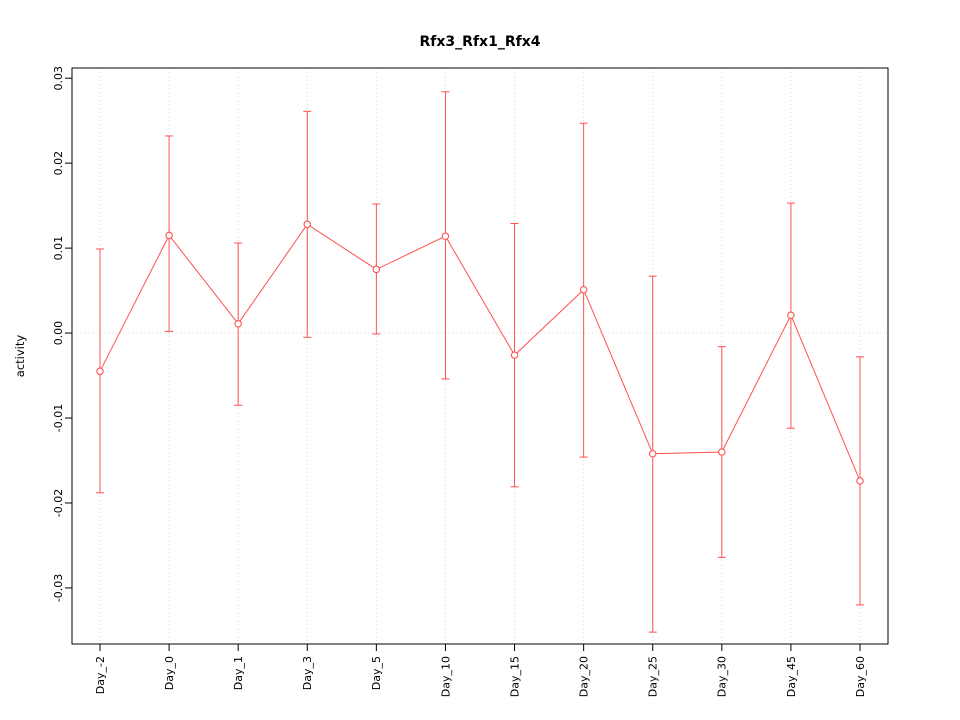 Image resolution: width=960 pixels, height=720 pixels. What do you see at coordinates (58, 163) in the screenshot?
I see `y-tick-label: 0.02` at bounding box center [58, 163].